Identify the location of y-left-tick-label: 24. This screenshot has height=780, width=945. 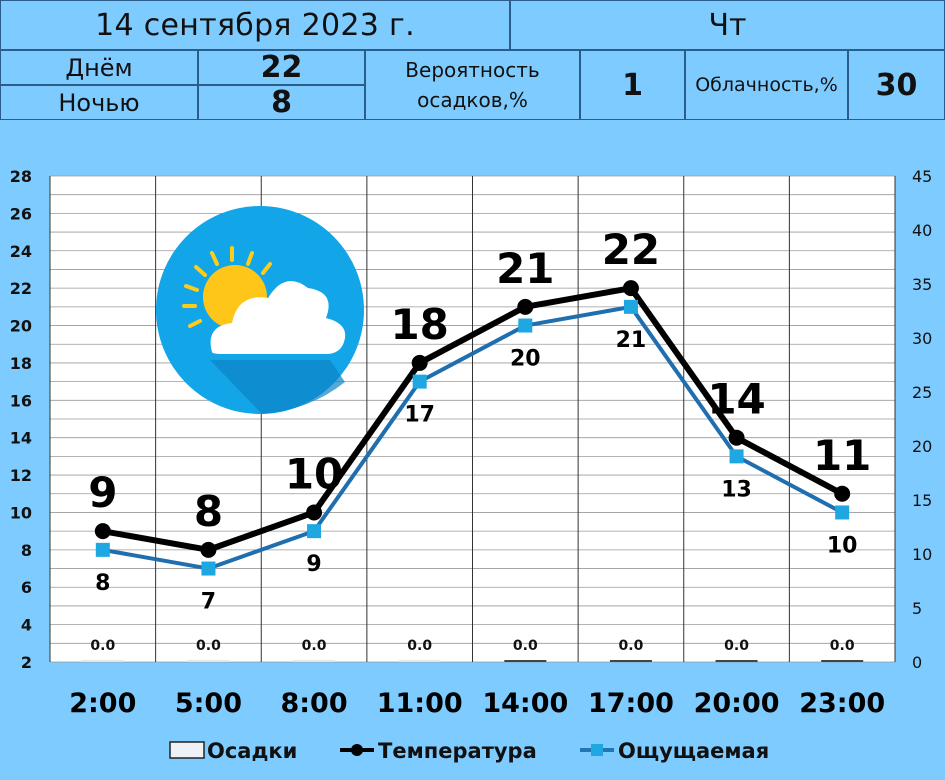
(21, 251).